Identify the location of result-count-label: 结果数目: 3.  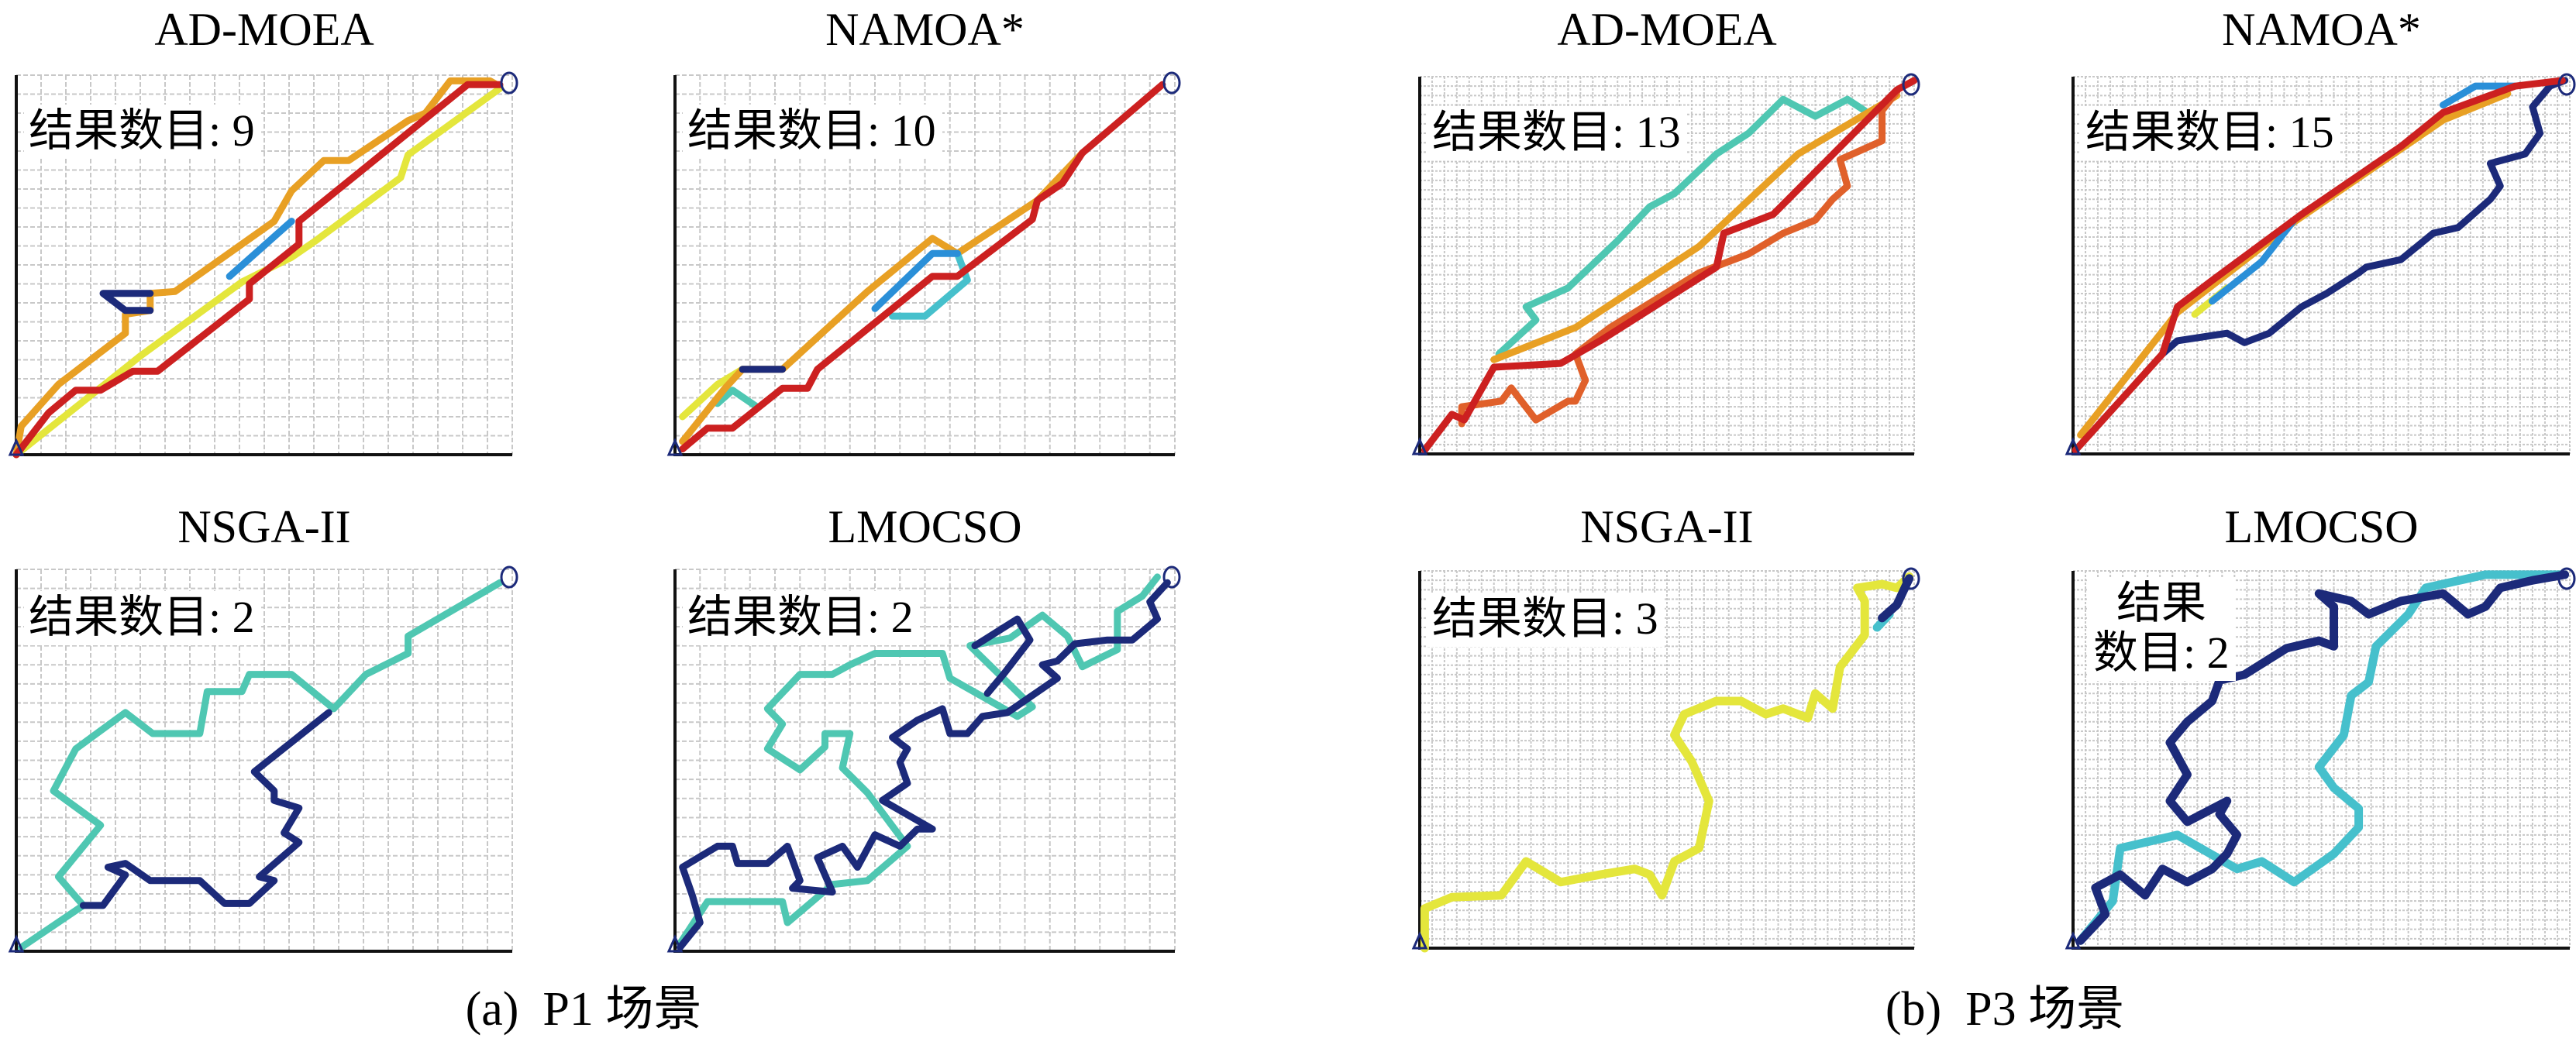
(1546, 620).